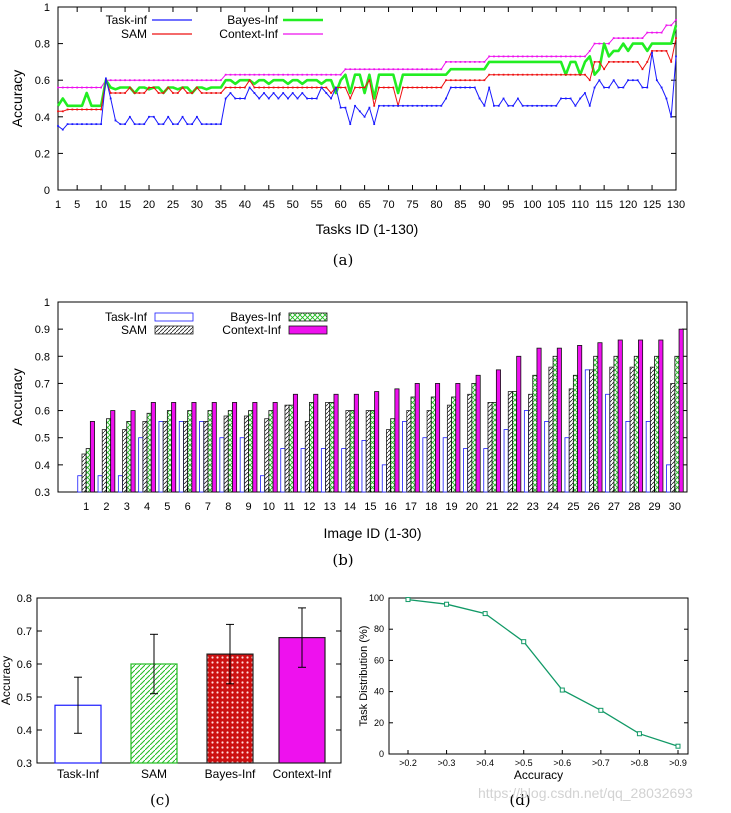 This screenshot has height=813, width=731. Describe the element at coordinates (451, 507) in the screenshot. I see `x-tick-label: 19` at that location.